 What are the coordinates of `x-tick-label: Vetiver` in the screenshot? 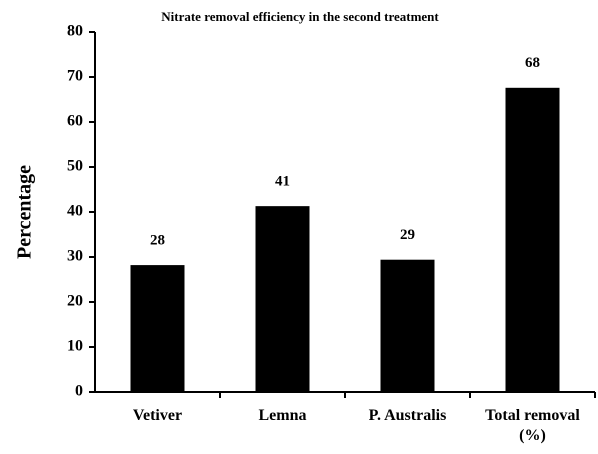 It's located at (157, 415).